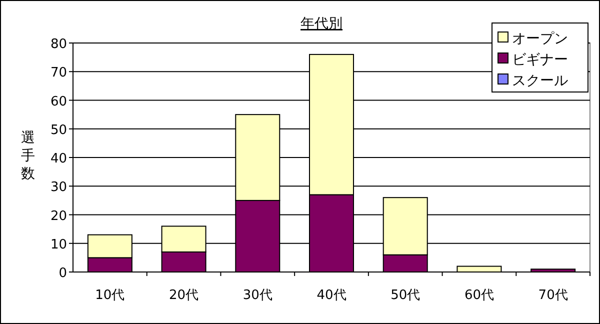 The image size is (600, 324). What do you see at coordinates (58, 159) in the screenshot?
I see `y-tick-label: 40` at bounding box center [58, 159].